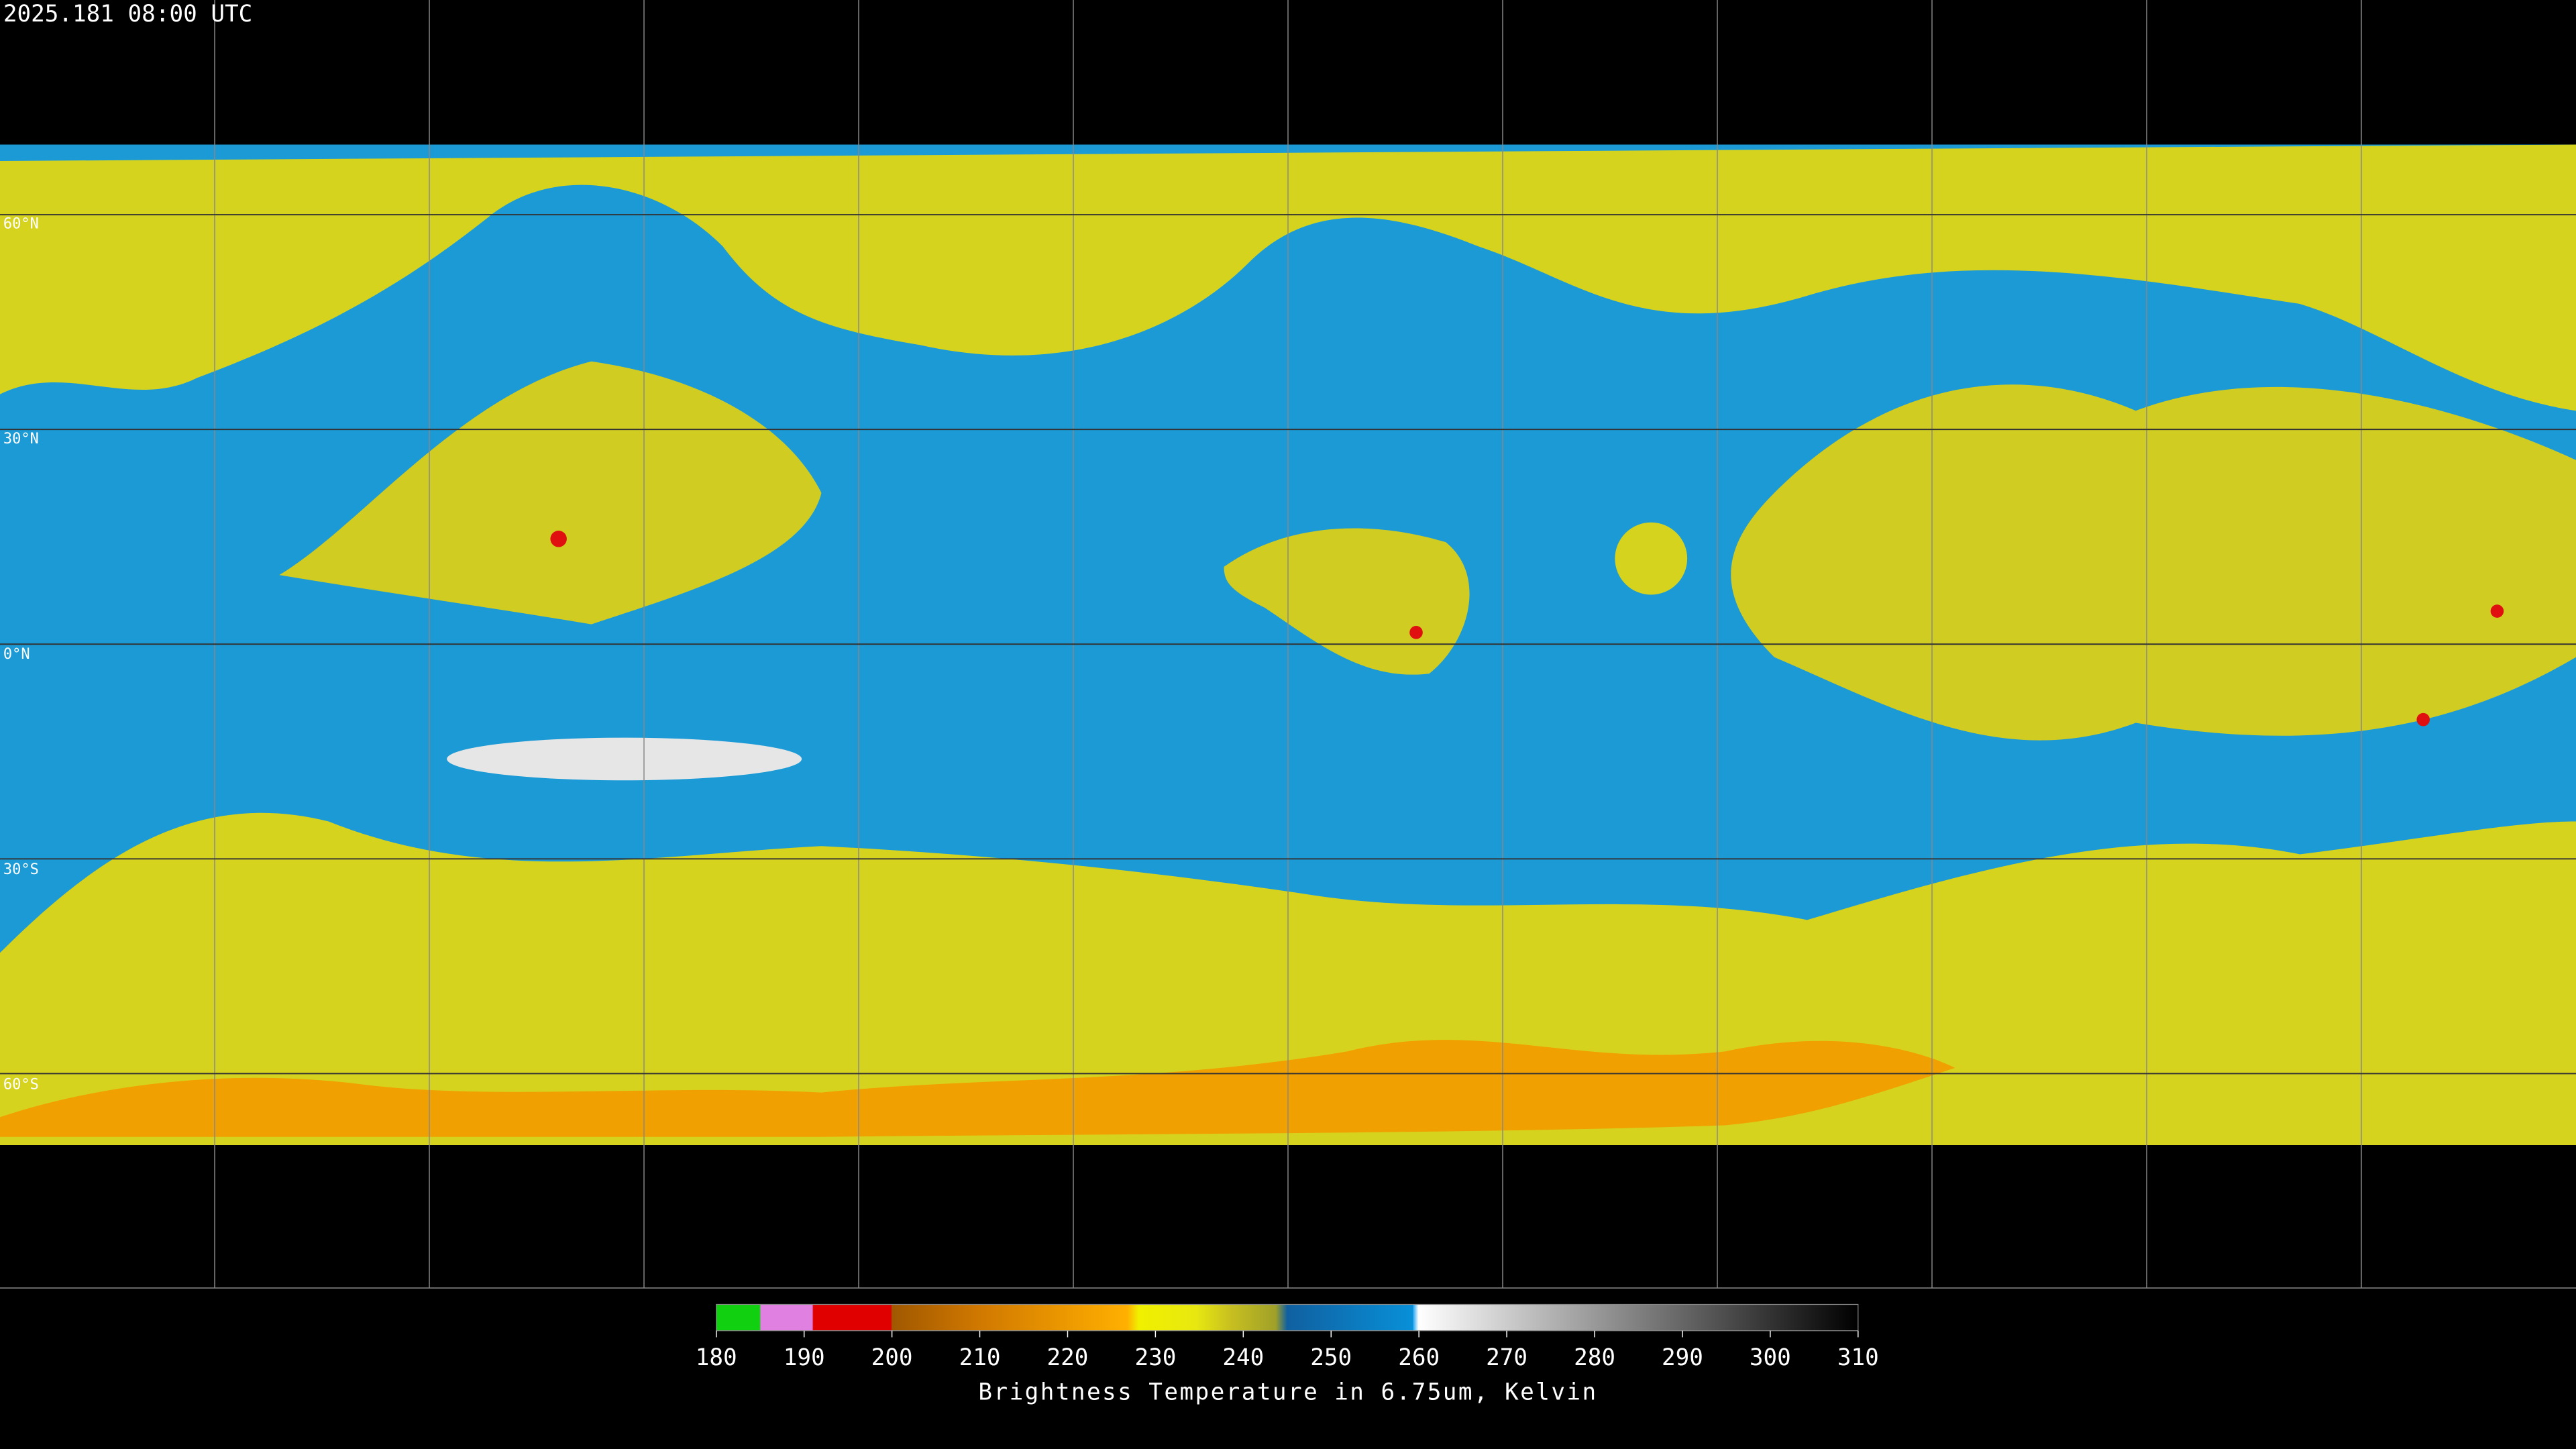 The width and height of the screenshot is (2576, 1449). What do you see at coordinates (892, 1357) in the screenshot?
I see `colorbar-tick-label: 200` at bounding box center [892, 1357].